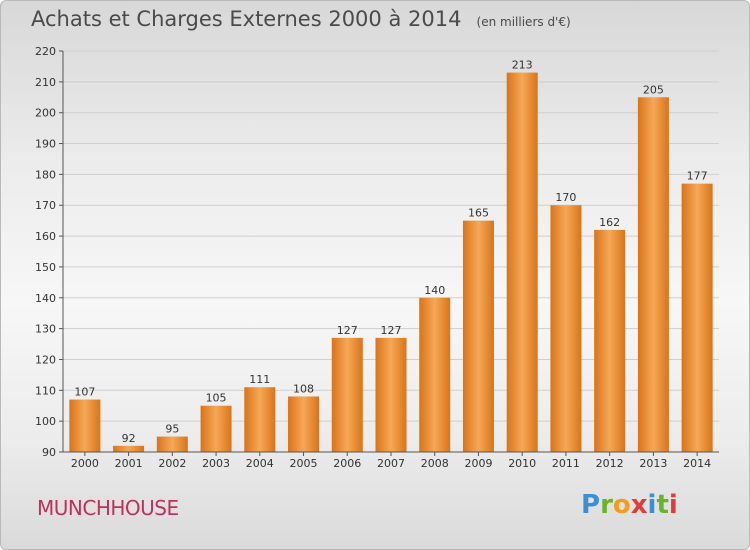 Image resolution: width=750 pixels, height=550 pixels. I want to click on bar-2009, so click(478, 336).